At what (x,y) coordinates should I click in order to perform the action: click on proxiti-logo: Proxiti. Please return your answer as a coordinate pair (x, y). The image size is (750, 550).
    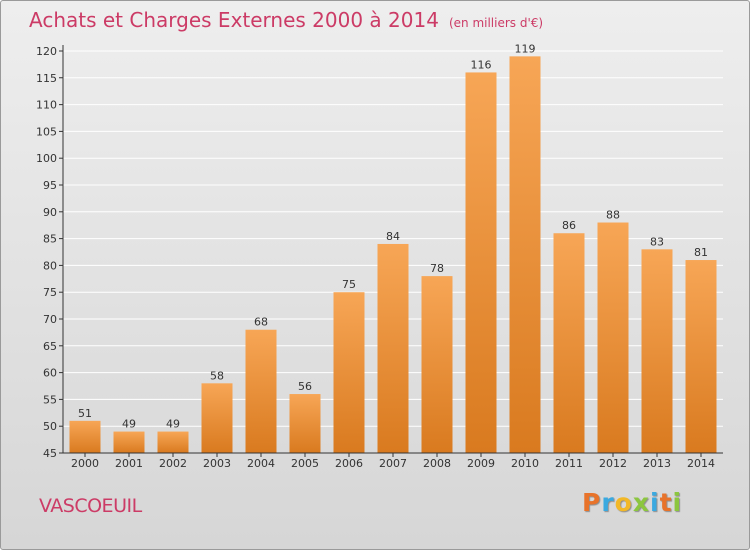
    Looking at the image, I should click on (632, 502).